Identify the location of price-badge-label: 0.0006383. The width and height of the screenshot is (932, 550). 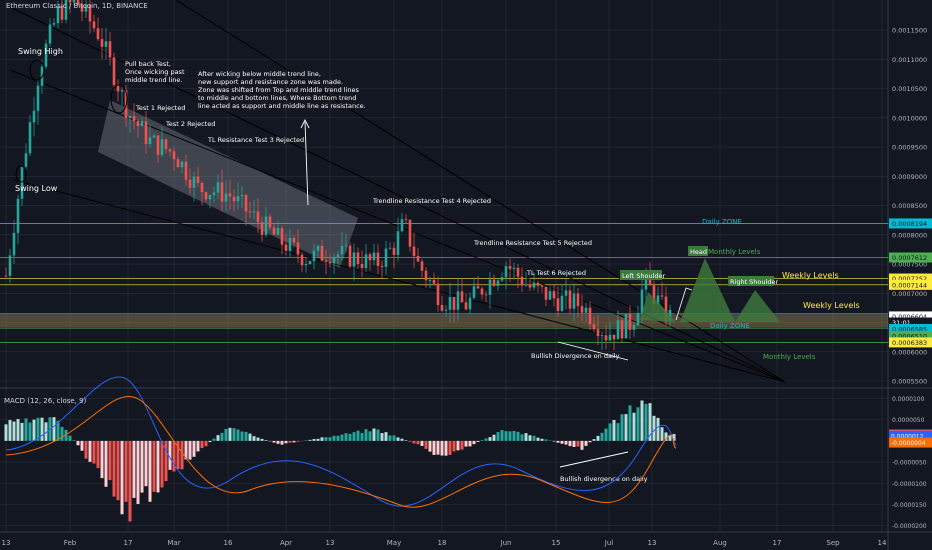
(909, 343).